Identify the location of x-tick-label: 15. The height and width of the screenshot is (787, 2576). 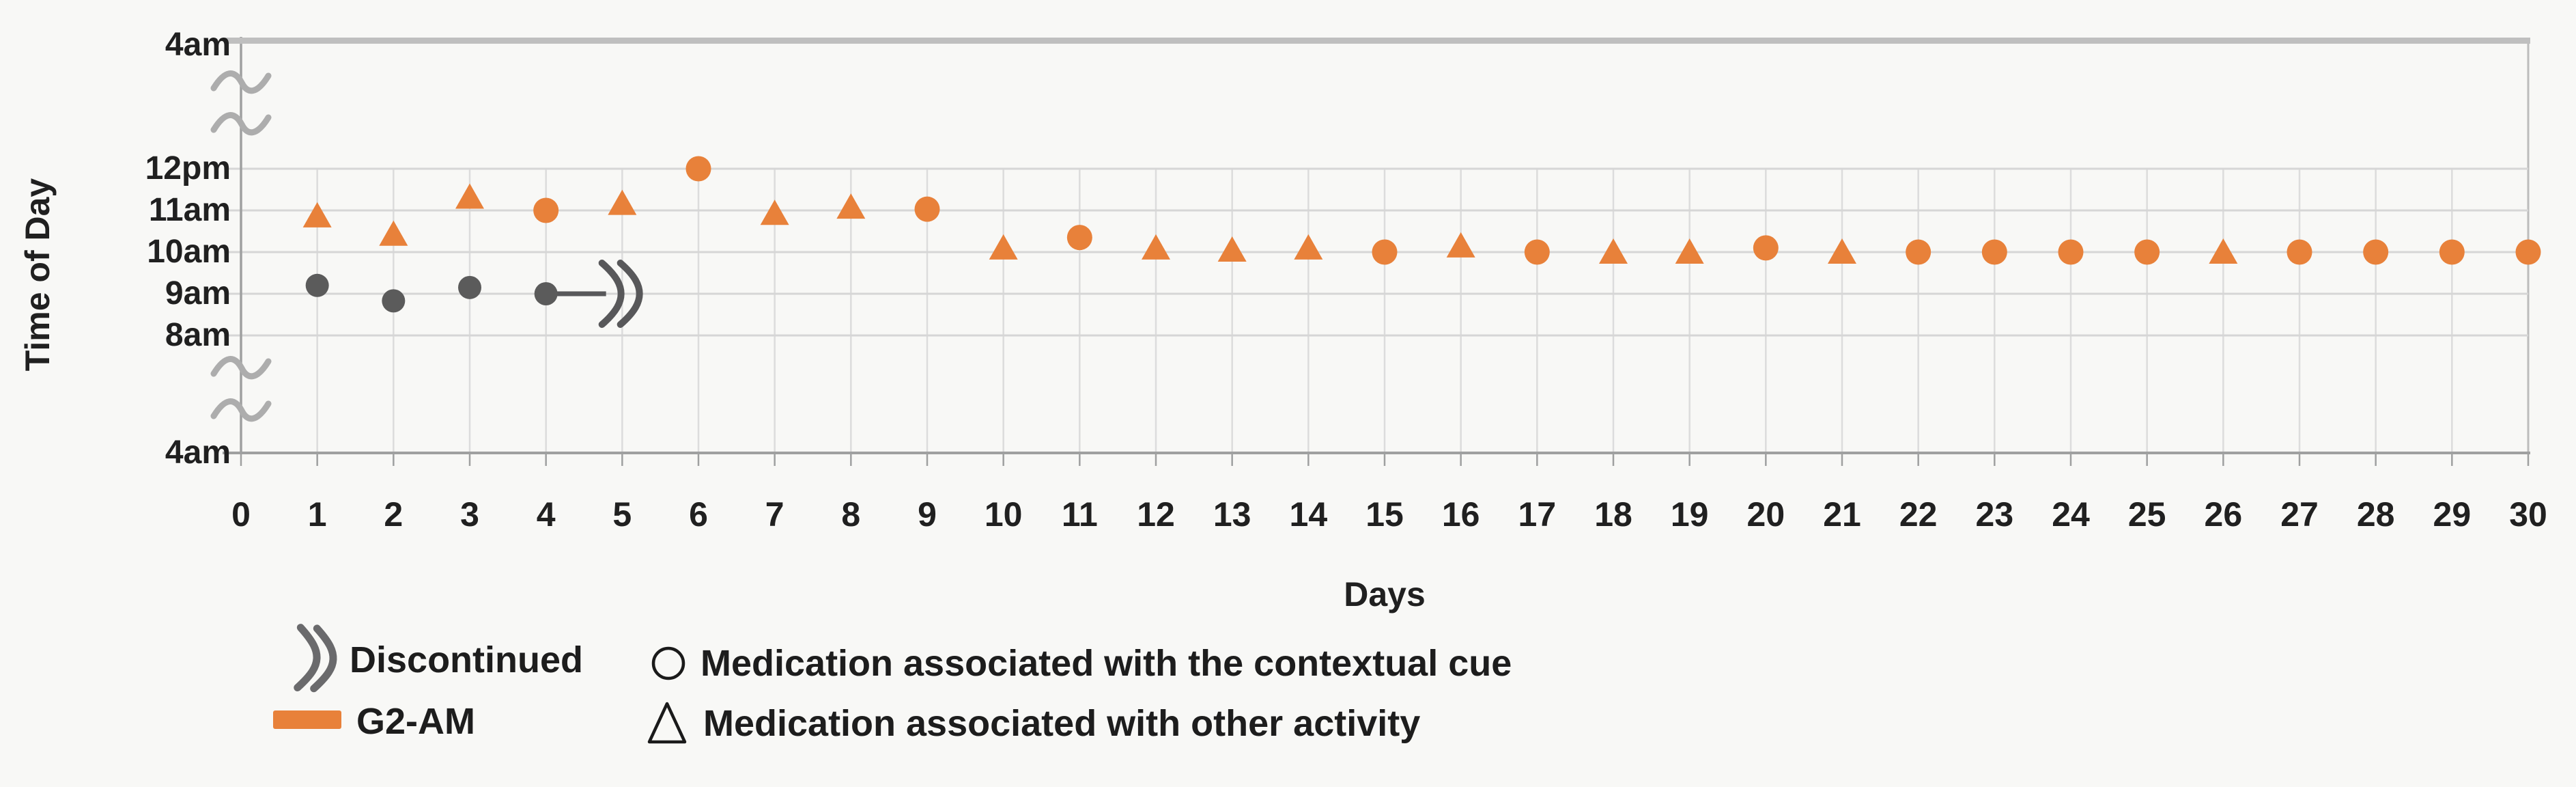
(1384, 514).